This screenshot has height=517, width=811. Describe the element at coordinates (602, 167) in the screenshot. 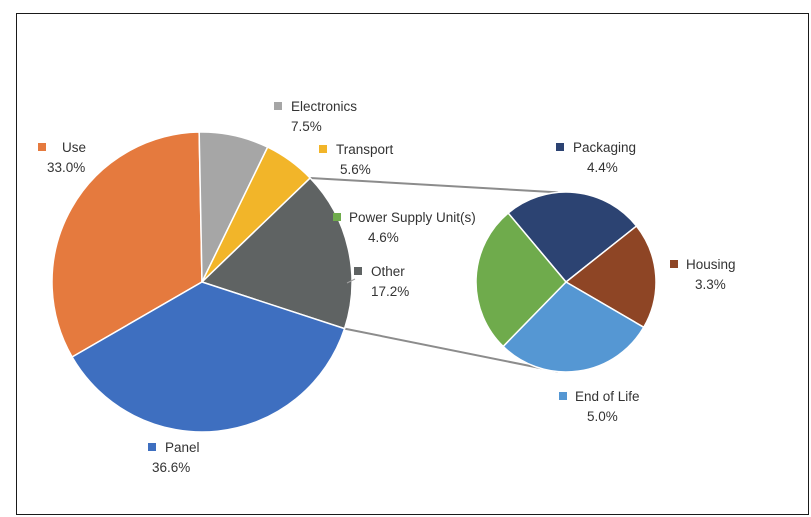

I see `data-label-value-packaging: 4.4%` at that location.